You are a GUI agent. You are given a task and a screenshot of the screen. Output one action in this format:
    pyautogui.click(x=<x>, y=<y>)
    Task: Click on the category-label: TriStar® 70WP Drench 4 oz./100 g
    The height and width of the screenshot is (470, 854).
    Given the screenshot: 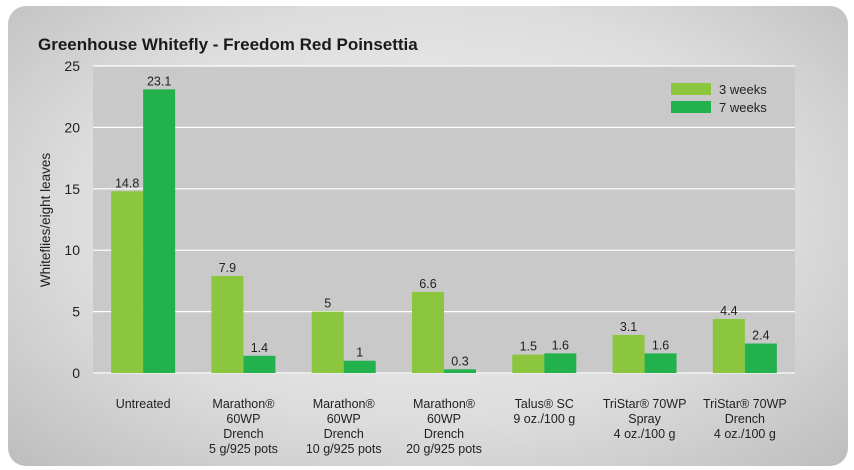 What is the action you would take?
    pyautogui.click(x=745, y=419)
    